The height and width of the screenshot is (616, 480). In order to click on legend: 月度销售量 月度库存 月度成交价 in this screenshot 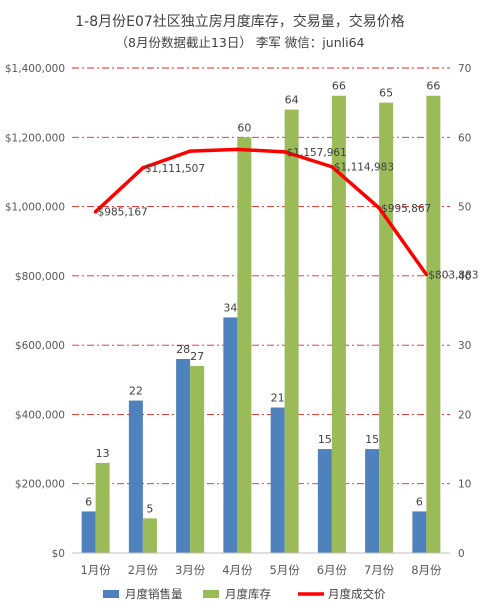, I will do `click(244, 594)`.